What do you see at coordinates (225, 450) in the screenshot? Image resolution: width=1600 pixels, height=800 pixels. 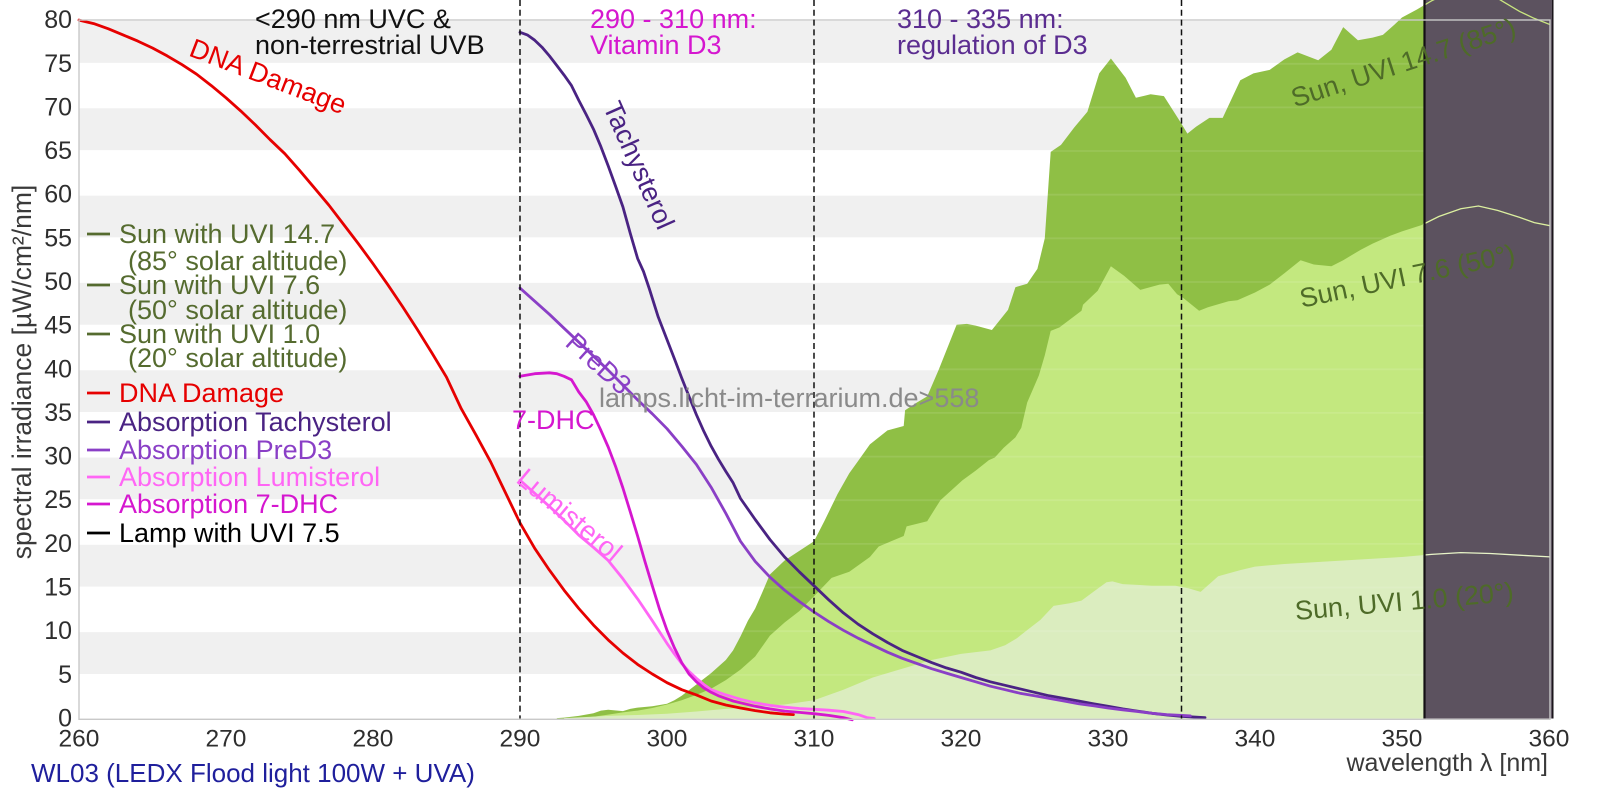 I see `svg-text: Absorption PreD3` at bounding box center [225, 450].